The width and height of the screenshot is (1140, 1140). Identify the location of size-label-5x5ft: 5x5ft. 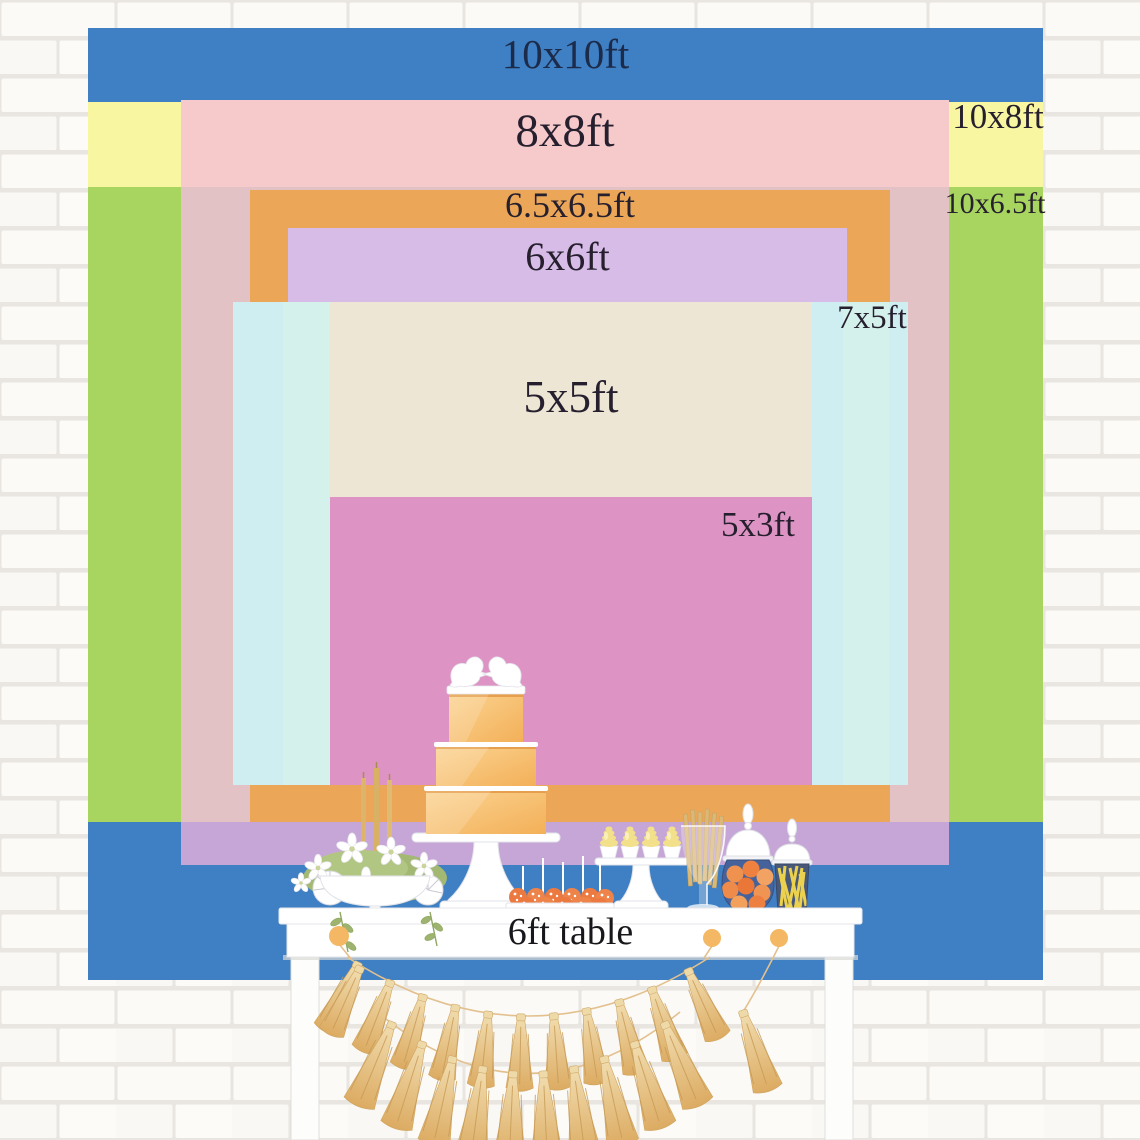
(571, 397).